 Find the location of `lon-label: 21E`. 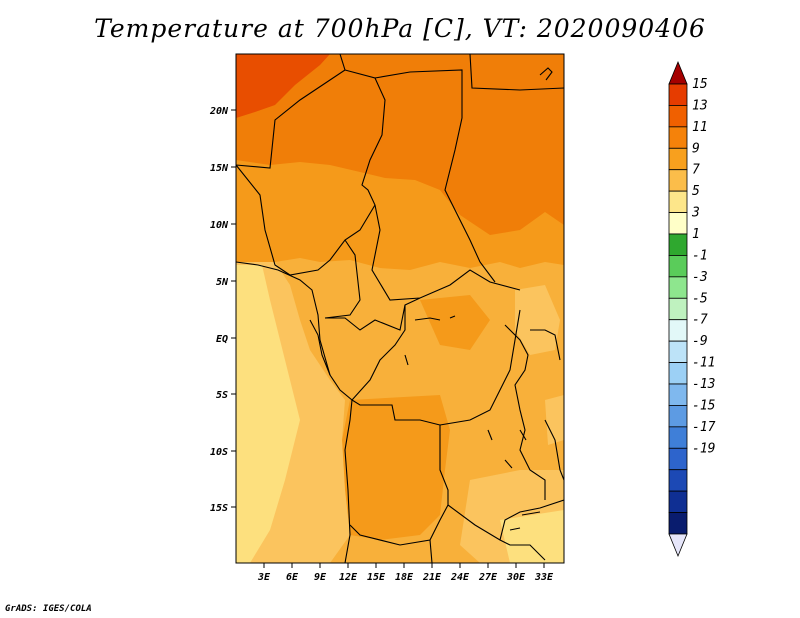

lon-label: 21E is located at coordinates (432, 577).